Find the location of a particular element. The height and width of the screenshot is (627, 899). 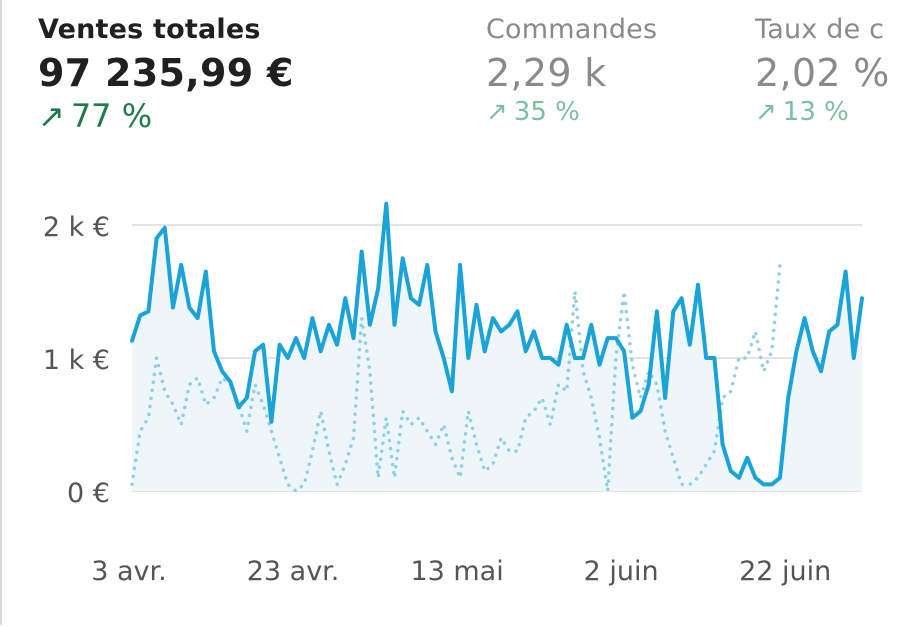

metric-delta-value: 35 % is located at coordinates (546, 112).